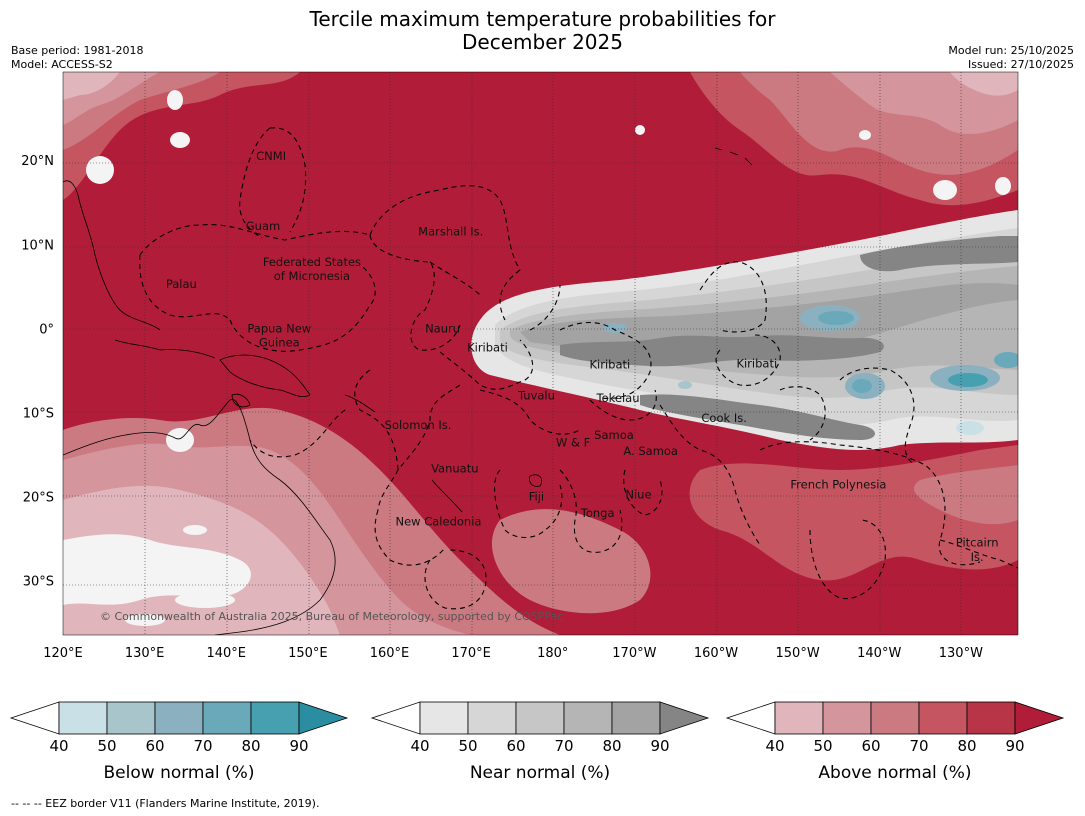 The width and height of the screenshot is (1085, 816). I want to click on north-white-patches, so click(548, 145).